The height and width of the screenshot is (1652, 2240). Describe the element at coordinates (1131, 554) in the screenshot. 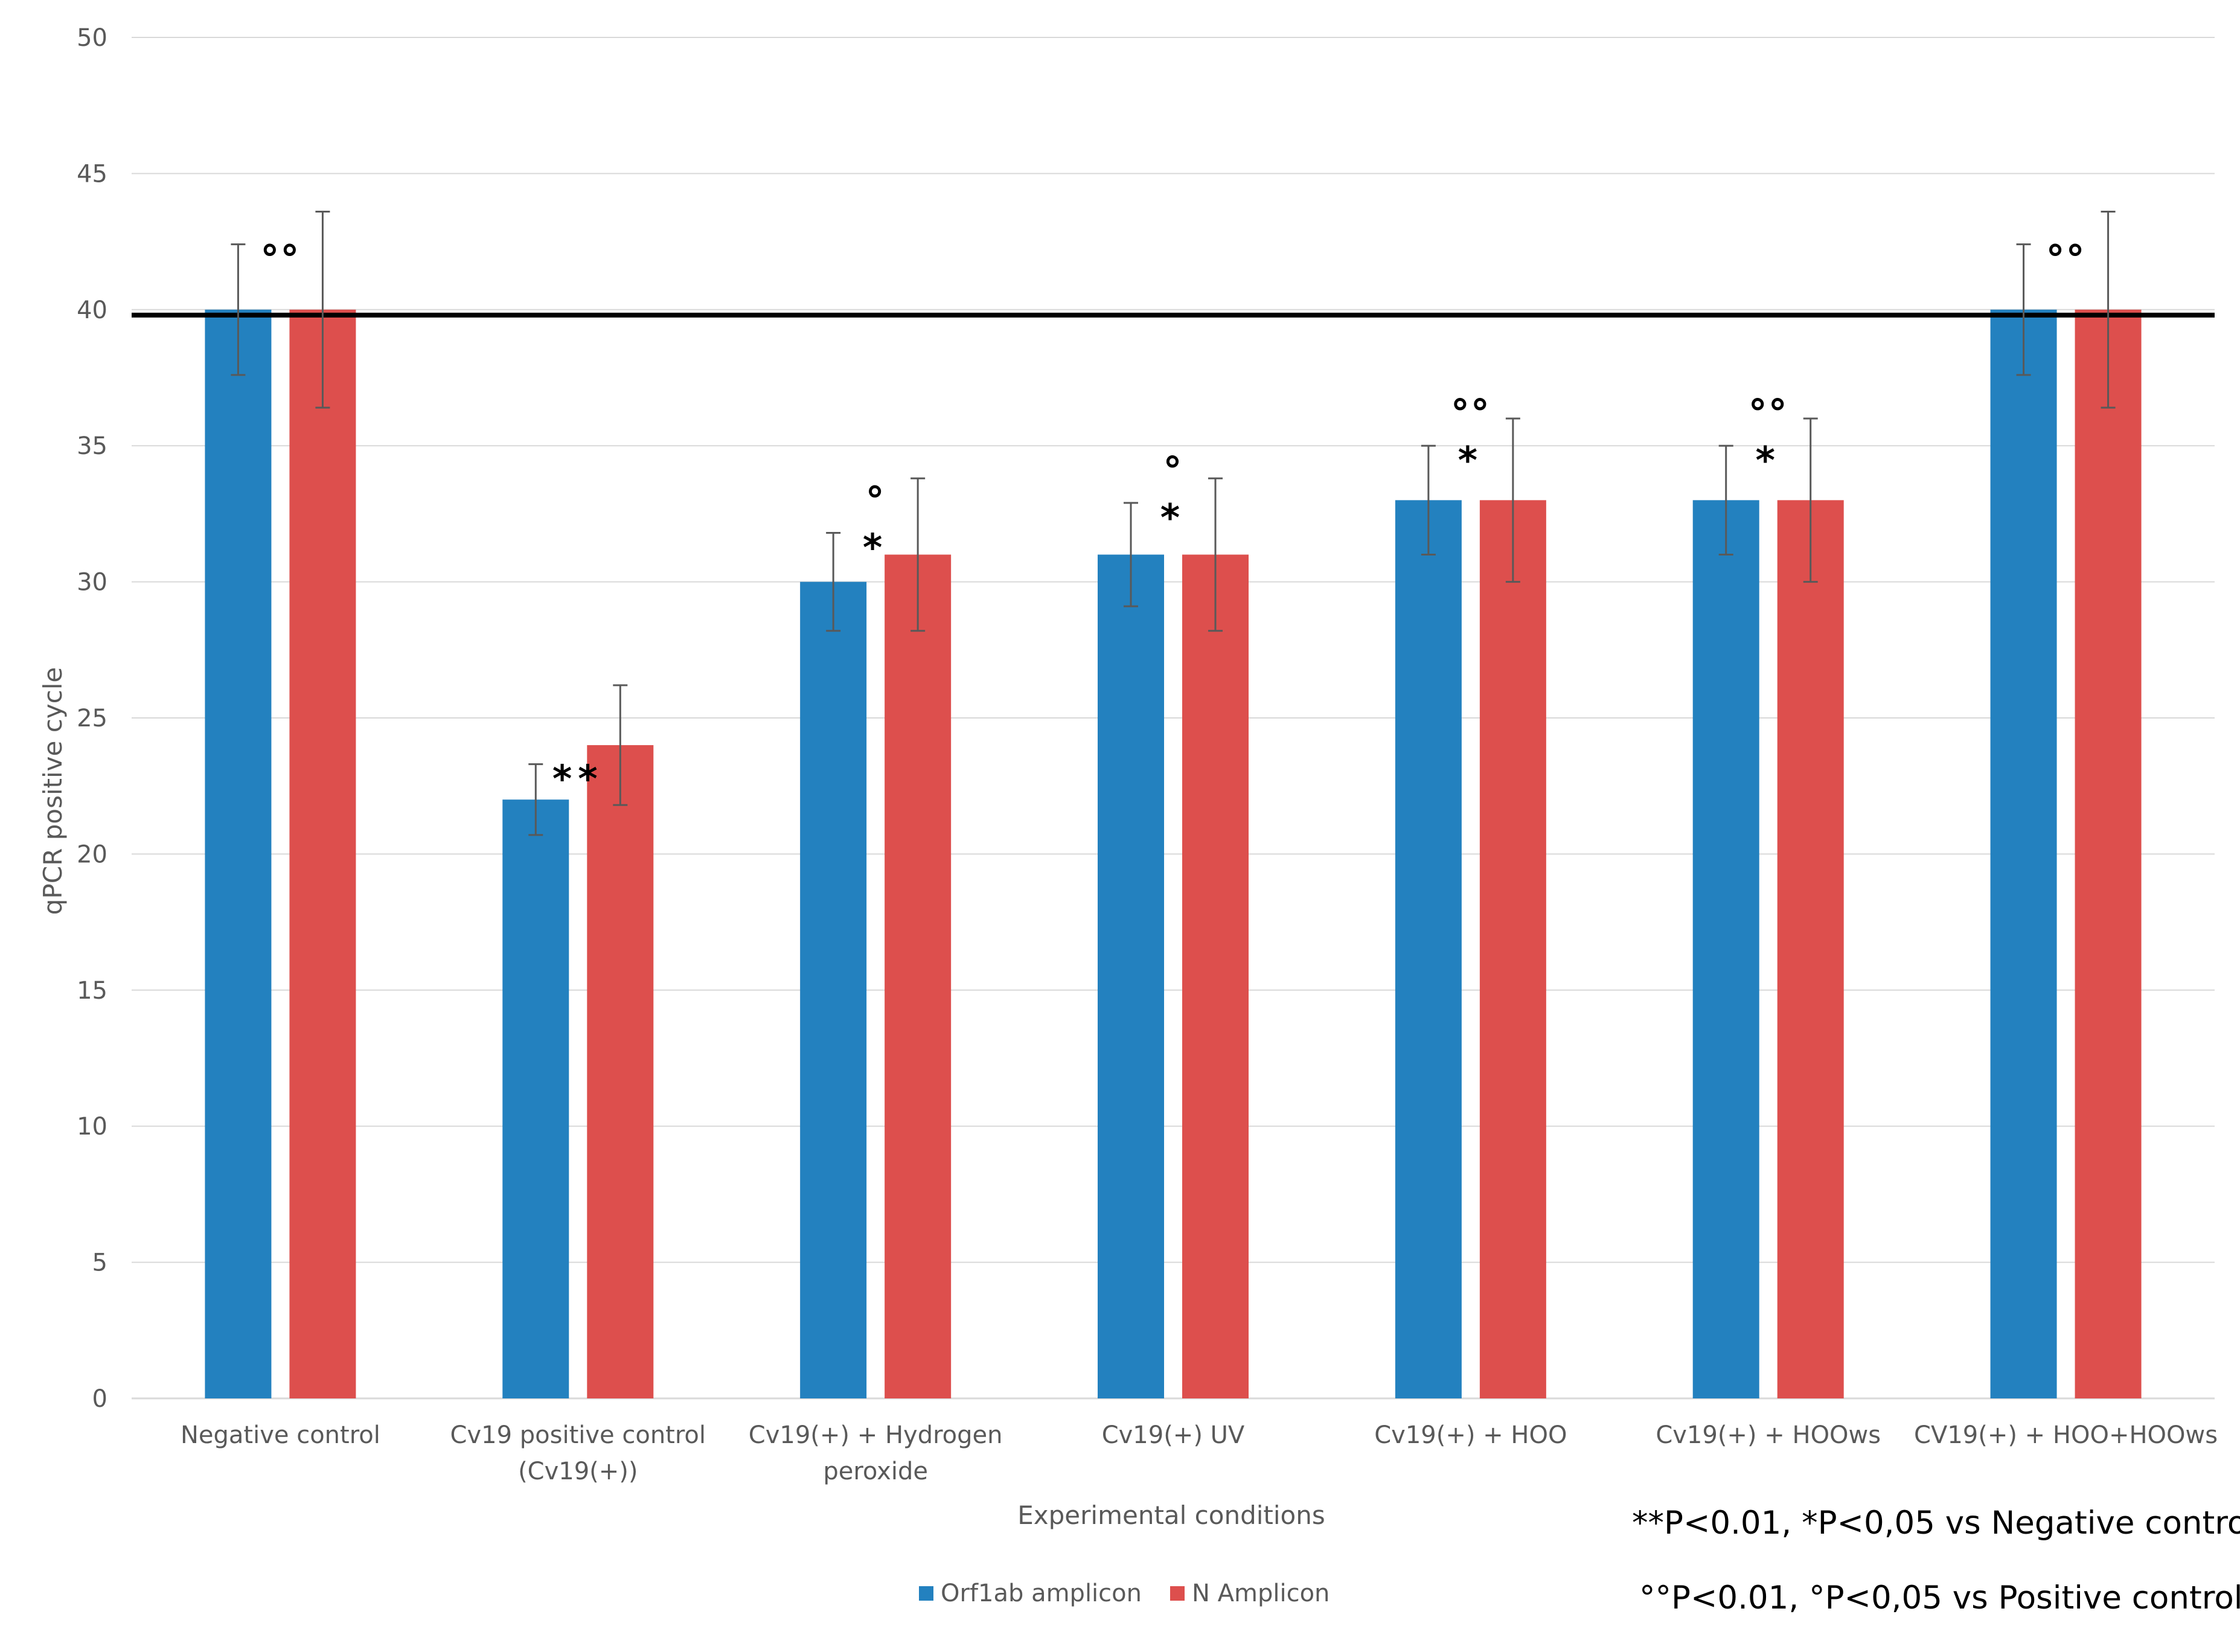

I see `error-bar-series0-cat3` at that location.